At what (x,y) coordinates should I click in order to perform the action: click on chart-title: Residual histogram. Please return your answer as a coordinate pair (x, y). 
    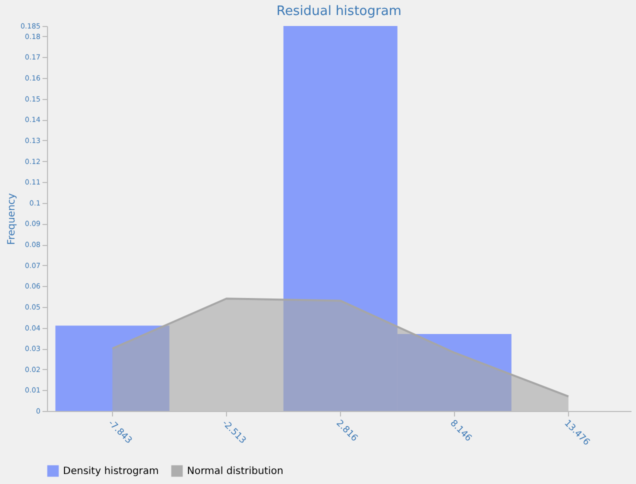
    Looking at the image, I should click on (339, 11).